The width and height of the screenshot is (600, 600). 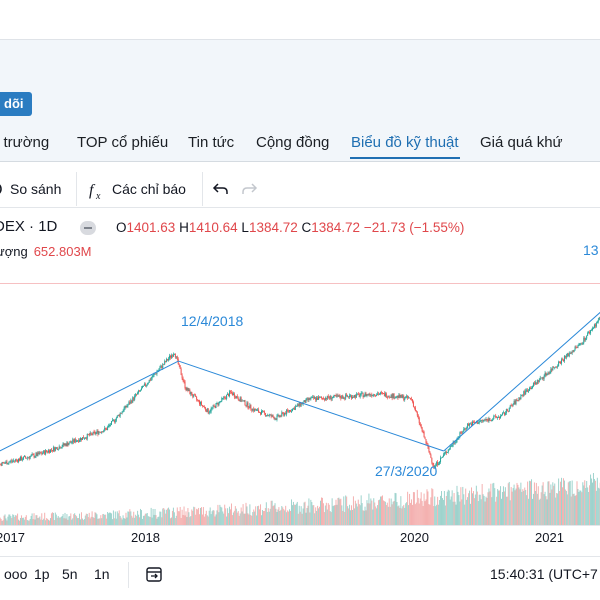 I want to click on tab-top-stocks: TOP cổ phiếu, so click(x=123, y=142).